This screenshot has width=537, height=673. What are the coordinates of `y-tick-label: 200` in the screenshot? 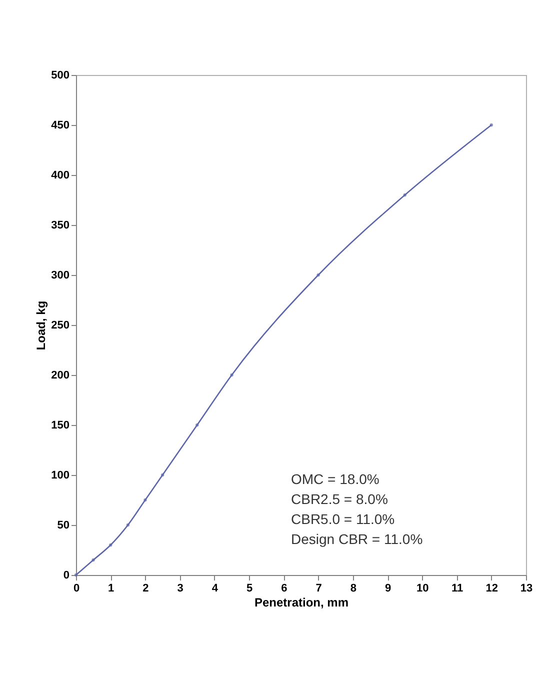 It's located at (60, 376).